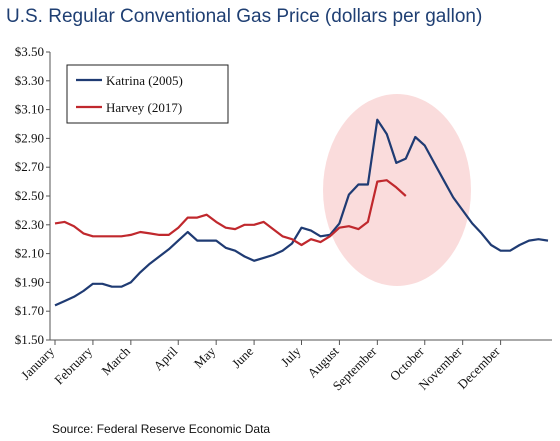 This screenshot has height=441, width=560. Describe the element at coordinates (29, 339) in the screenshot. I see `y-tick-label: $1.50` at that location.